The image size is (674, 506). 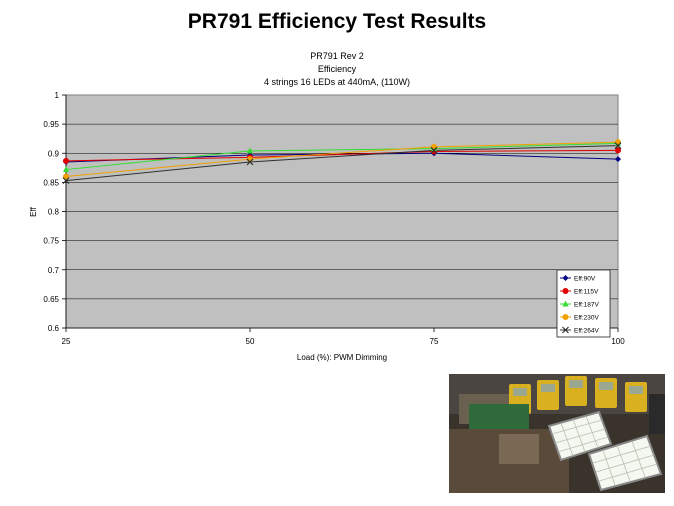 What do you see at coordinates (51, 299) in the screenshot?
I see `y-tick-label: 0.65` at bounding box center [51, 299].